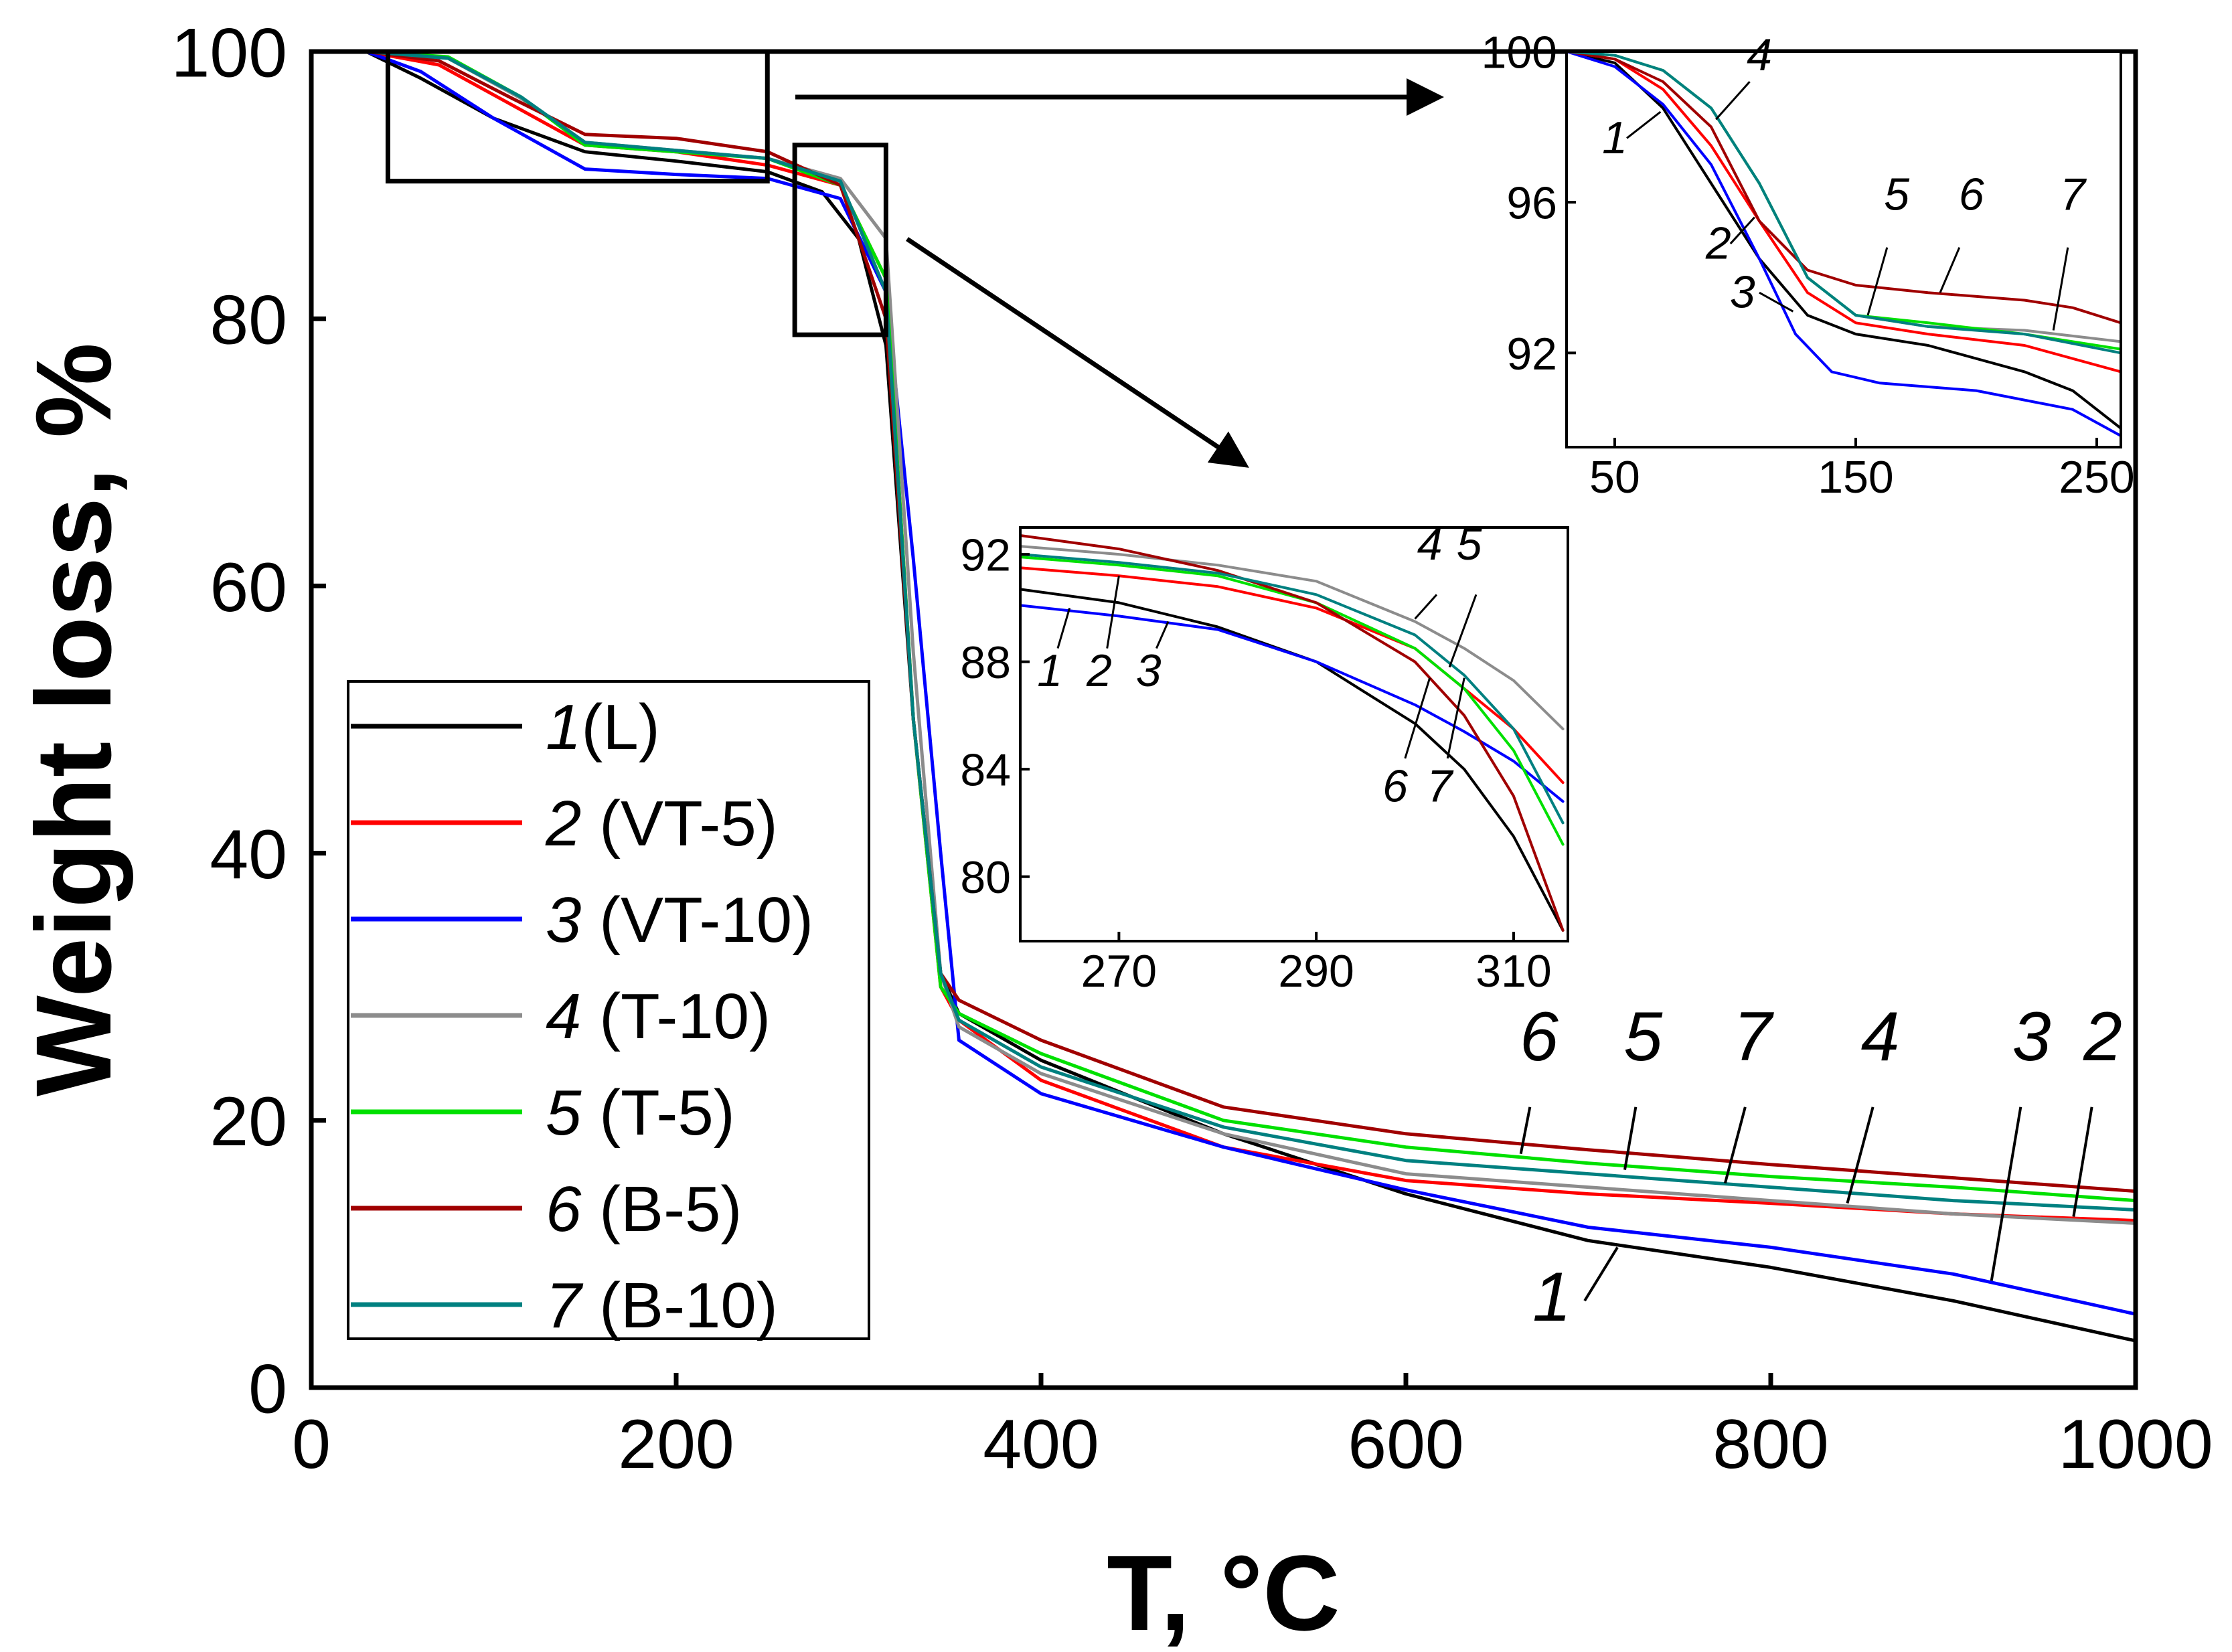 This screenshot has height=1652, width=2232. I want to click on inset_top-curve-number-label: 3, so click(1742, 293).